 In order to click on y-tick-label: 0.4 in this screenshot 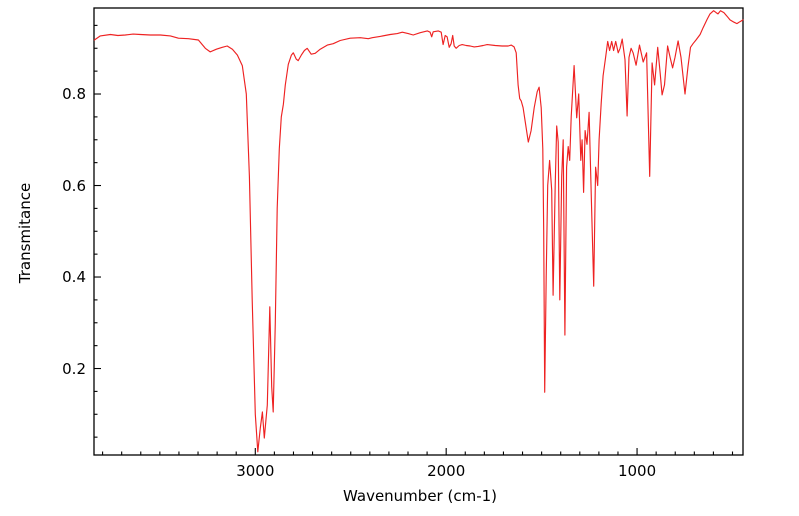, I will do `click(74, 277)`.